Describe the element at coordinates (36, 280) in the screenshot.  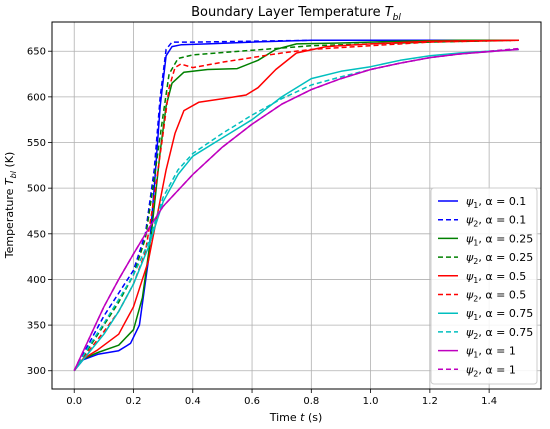
I see `y-tick-label: 400` at that location.